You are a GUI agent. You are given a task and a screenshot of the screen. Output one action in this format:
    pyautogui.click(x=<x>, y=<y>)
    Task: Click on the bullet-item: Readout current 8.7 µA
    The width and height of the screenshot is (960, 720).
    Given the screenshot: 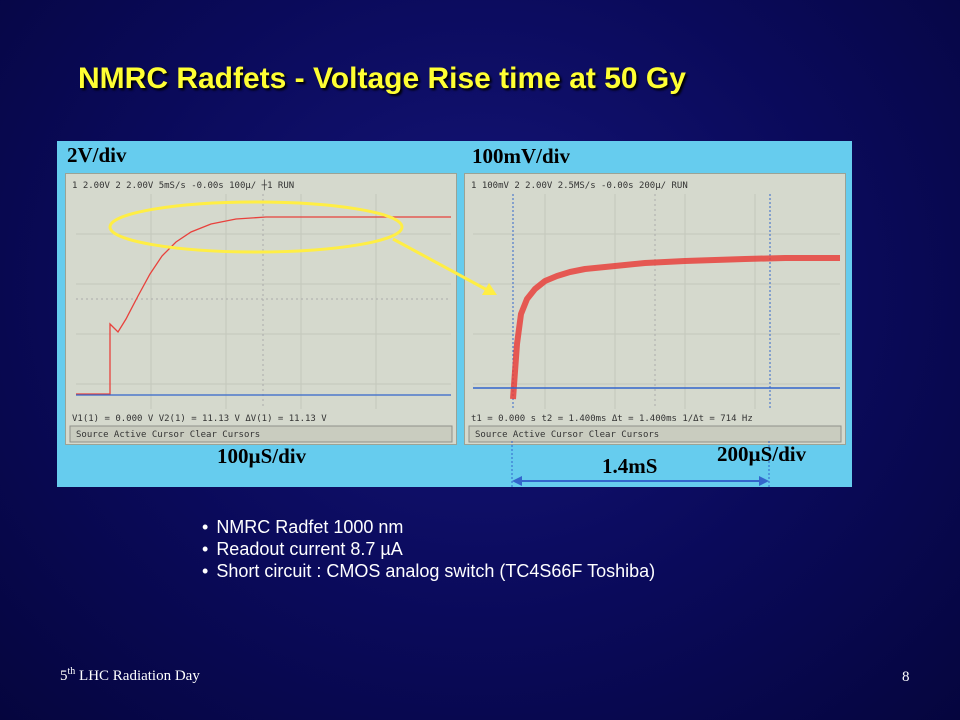 What is the action you would take?
    pyautogui.click(x=428, y=549)
    